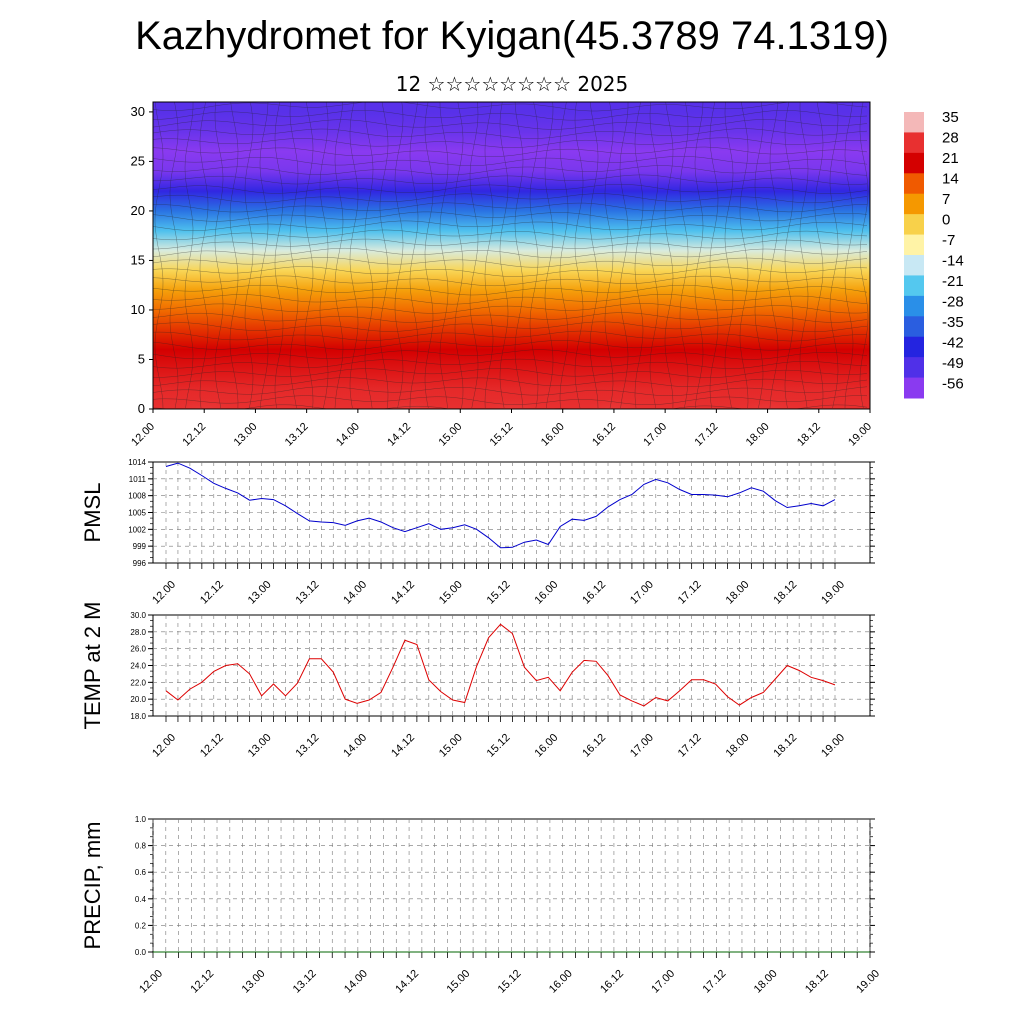 The height and width of the screenshot is (1024, 1024). What do you see at coordinates (138, 682) in the screenshot?
I see `ytick-label: 22.0` at bounding box center [138, 682].